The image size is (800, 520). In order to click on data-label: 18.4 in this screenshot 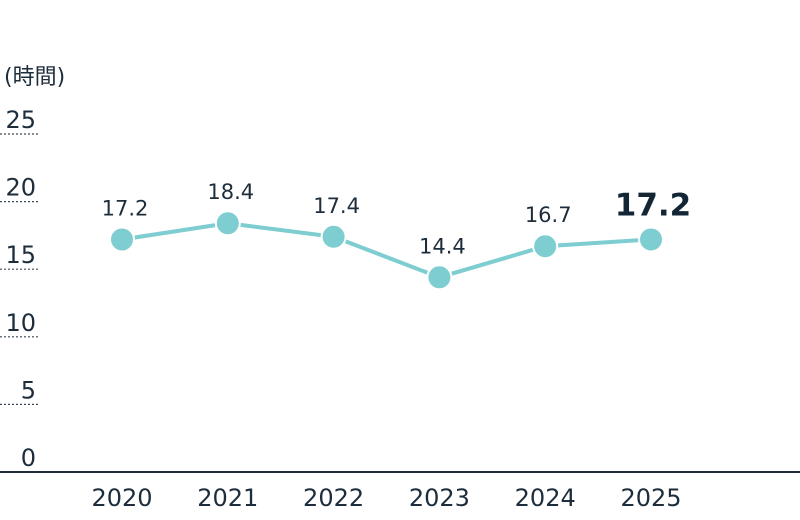, I will do `click(230, 192)`.